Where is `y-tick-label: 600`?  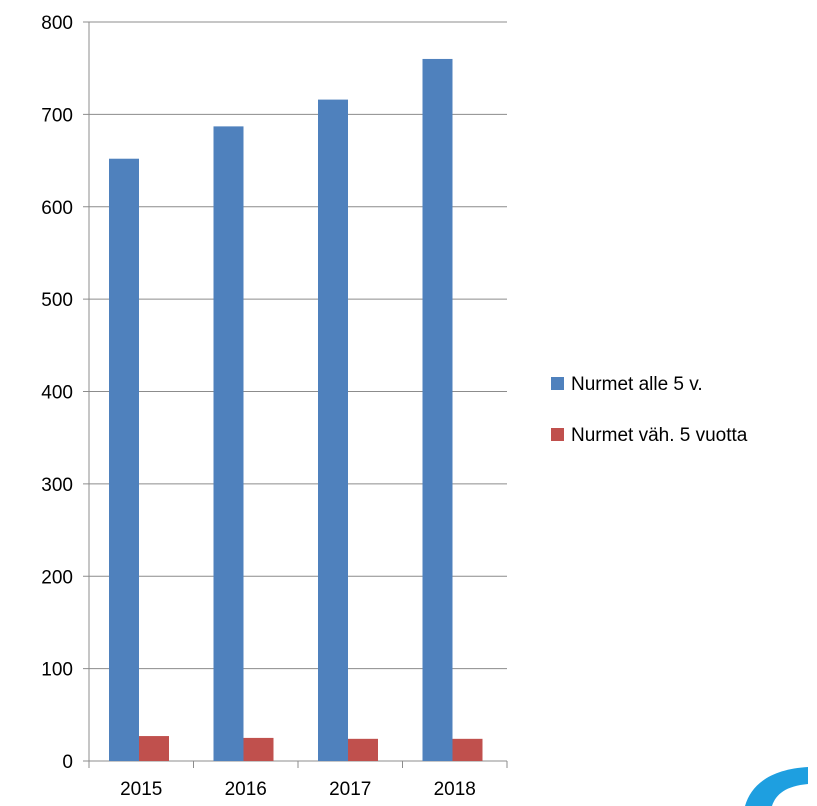 y-tick-label: 600 is located at coordinates (57, 208).